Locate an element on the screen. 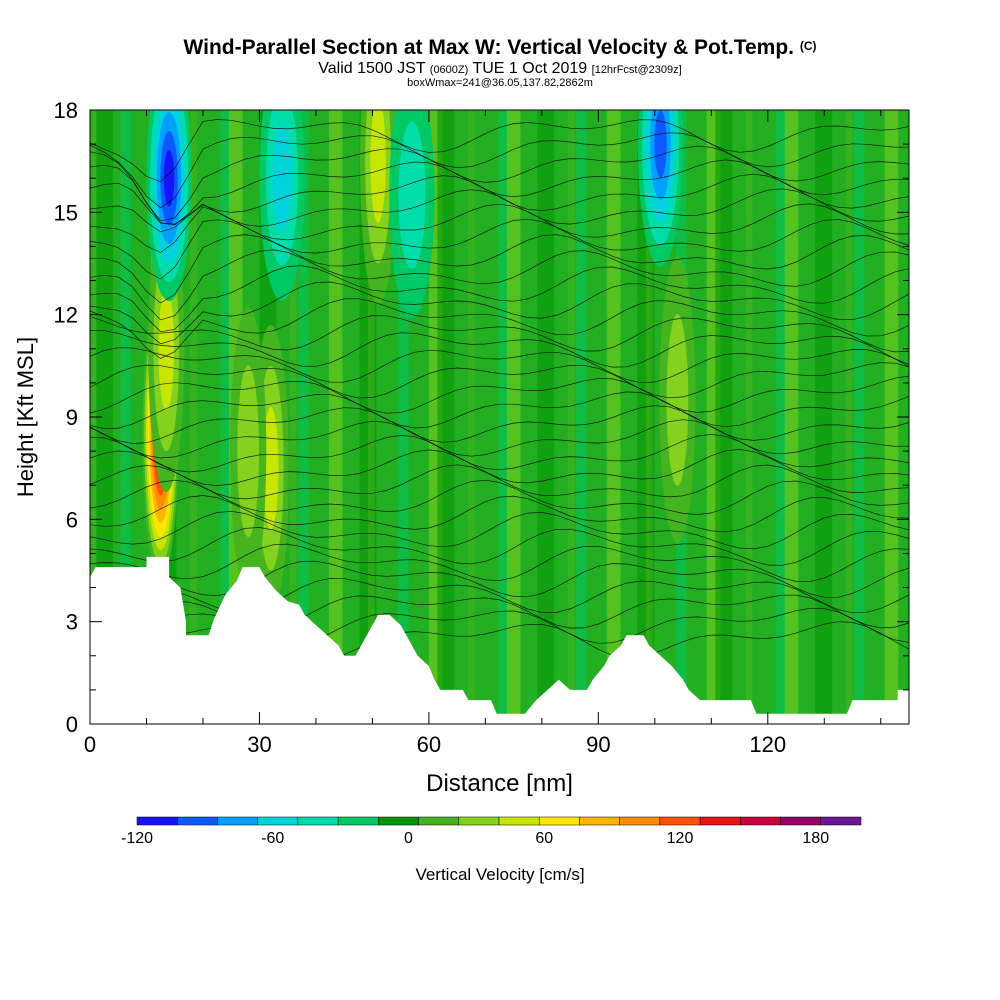 This screenshot has height=1000, width=1000. valid-date: TUE 1 Oct 2019 is located at coordinates (530, 68).